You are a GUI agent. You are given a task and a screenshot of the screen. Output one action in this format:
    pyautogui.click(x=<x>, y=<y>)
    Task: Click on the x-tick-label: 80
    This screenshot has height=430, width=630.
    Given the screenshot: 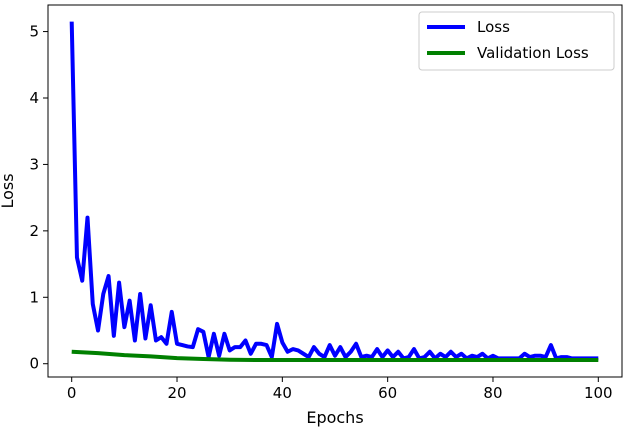 What is the action you would take?
    pyautogui.click(x=492, y=393)
    